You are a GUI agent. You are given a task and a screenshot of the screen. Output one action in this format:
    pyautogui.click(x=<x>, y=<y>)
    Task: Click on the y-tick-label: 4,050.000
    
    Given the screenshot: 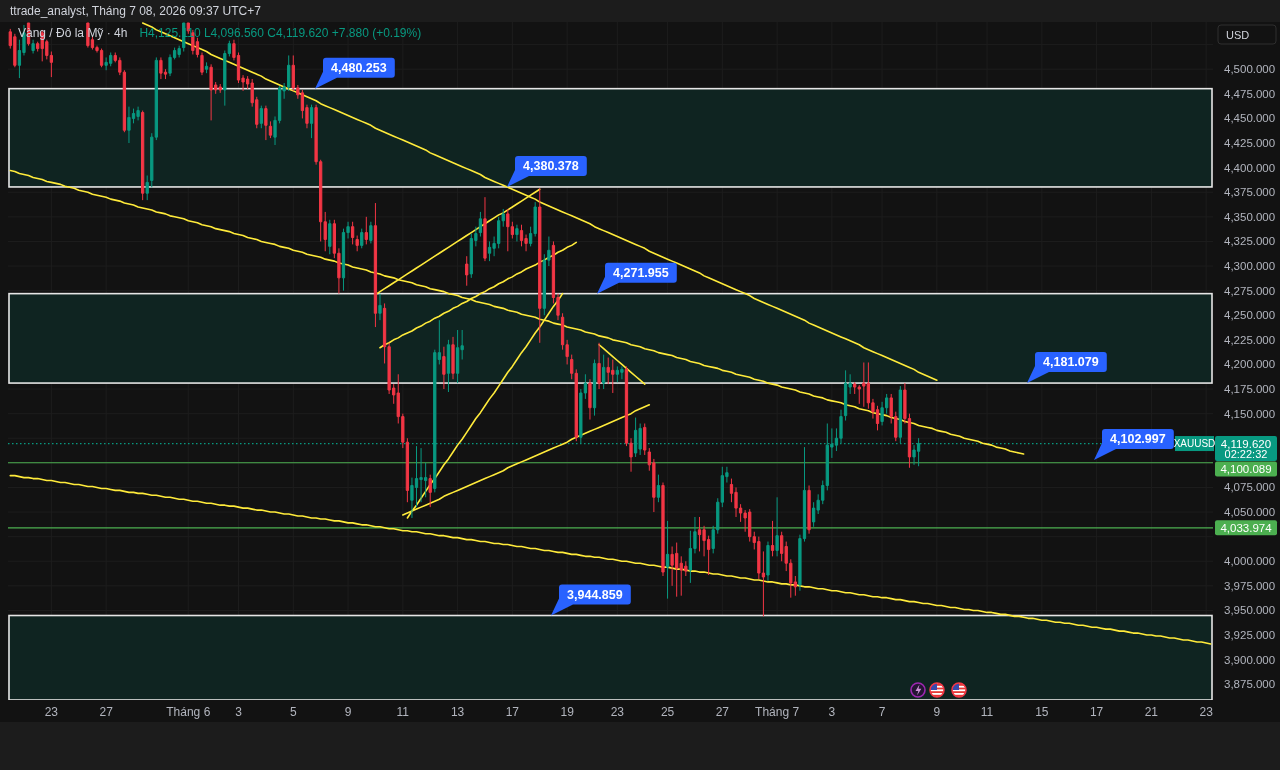 What is the action you would take?
    pyautogui.click(x=1250, y=512)
    